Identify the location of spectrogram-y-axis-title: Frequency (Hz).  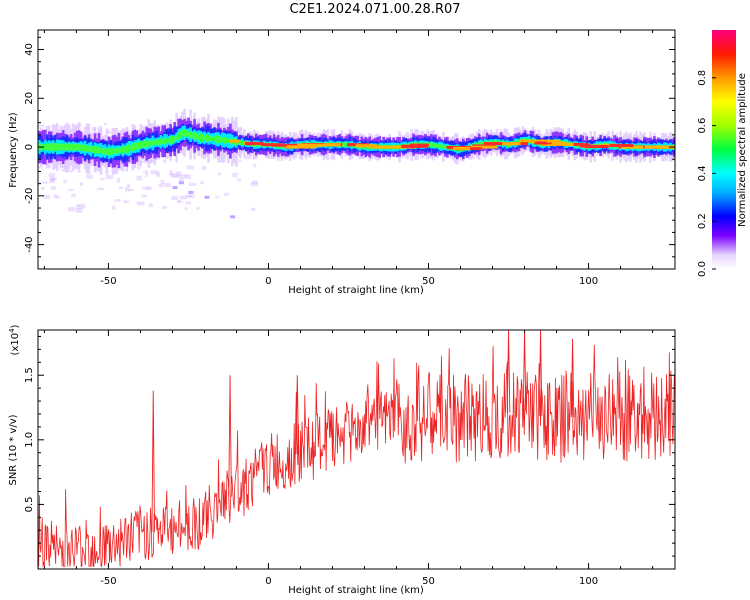
(13, 150).